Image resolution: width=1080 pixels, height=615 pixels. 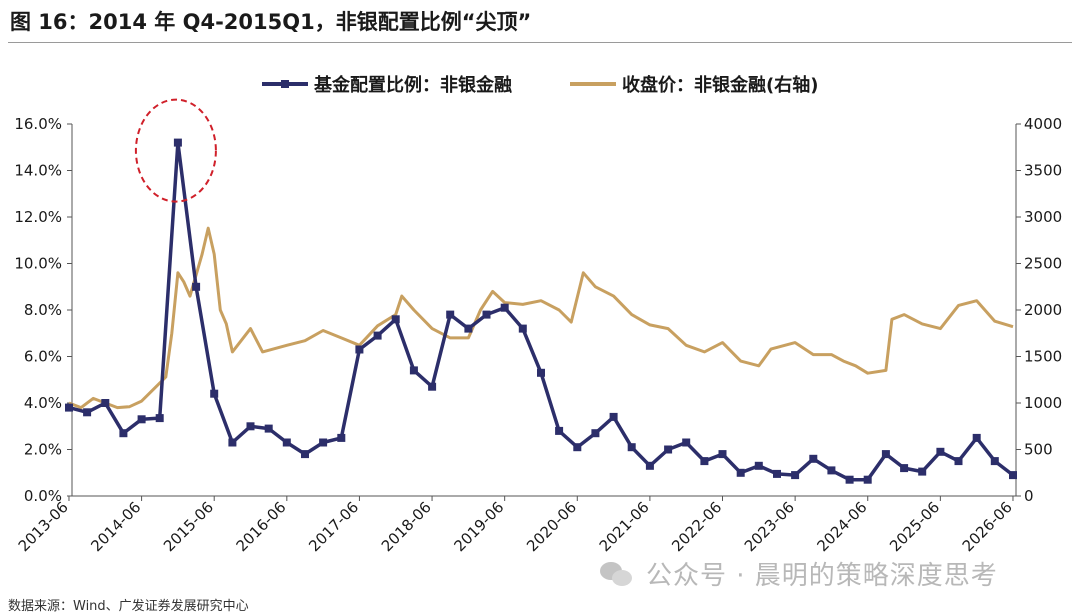 I want to click on peak-annotation, so click(x=175, y=150).